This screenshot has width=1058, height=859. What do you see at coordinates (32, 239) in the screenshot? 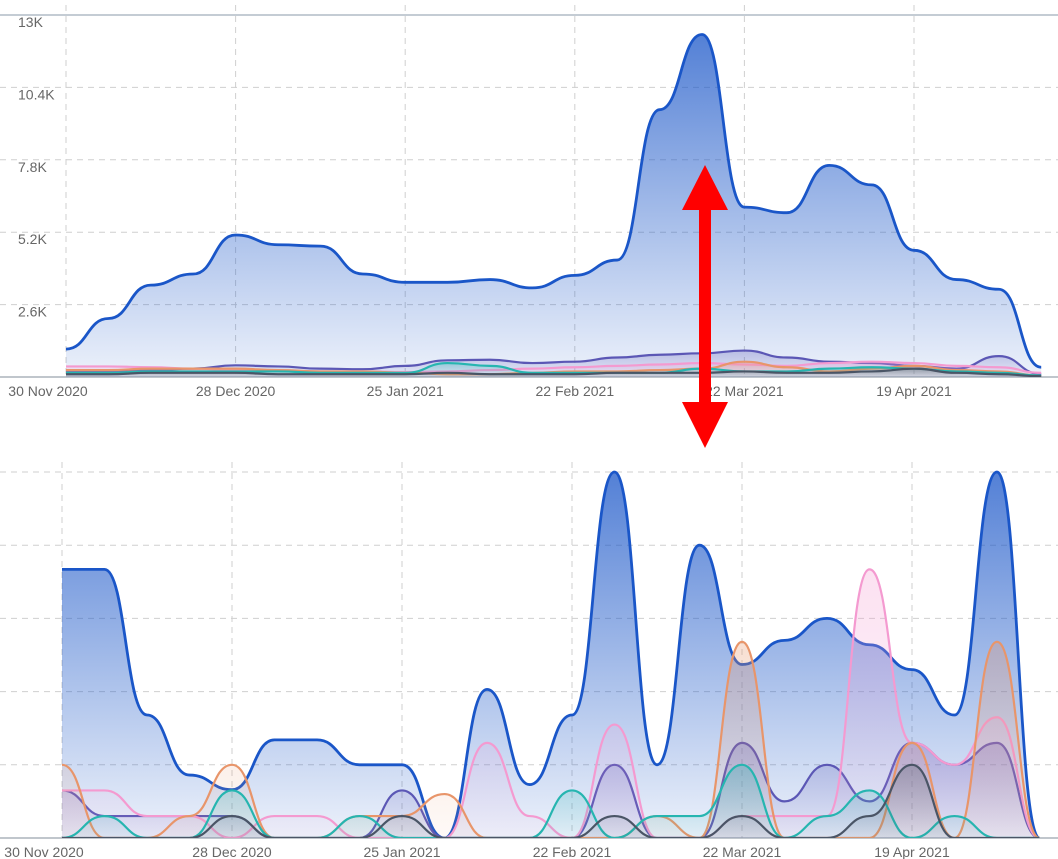
I see `y-tick-label: 5.2K` at bounding box center [32, 239].